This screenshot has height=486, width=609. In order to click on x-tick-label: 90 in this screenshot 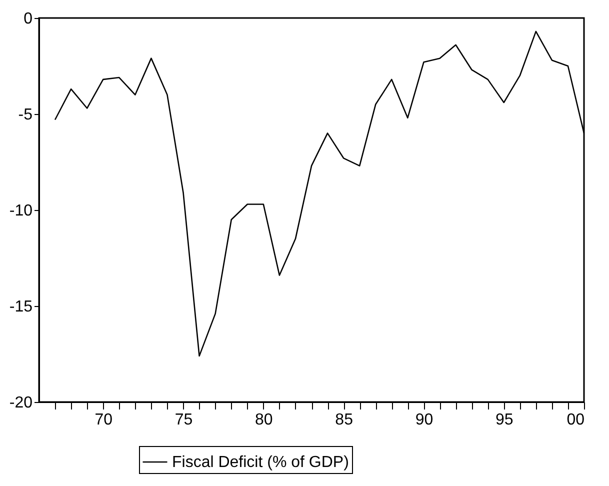, I will do `click(424, 420)`.